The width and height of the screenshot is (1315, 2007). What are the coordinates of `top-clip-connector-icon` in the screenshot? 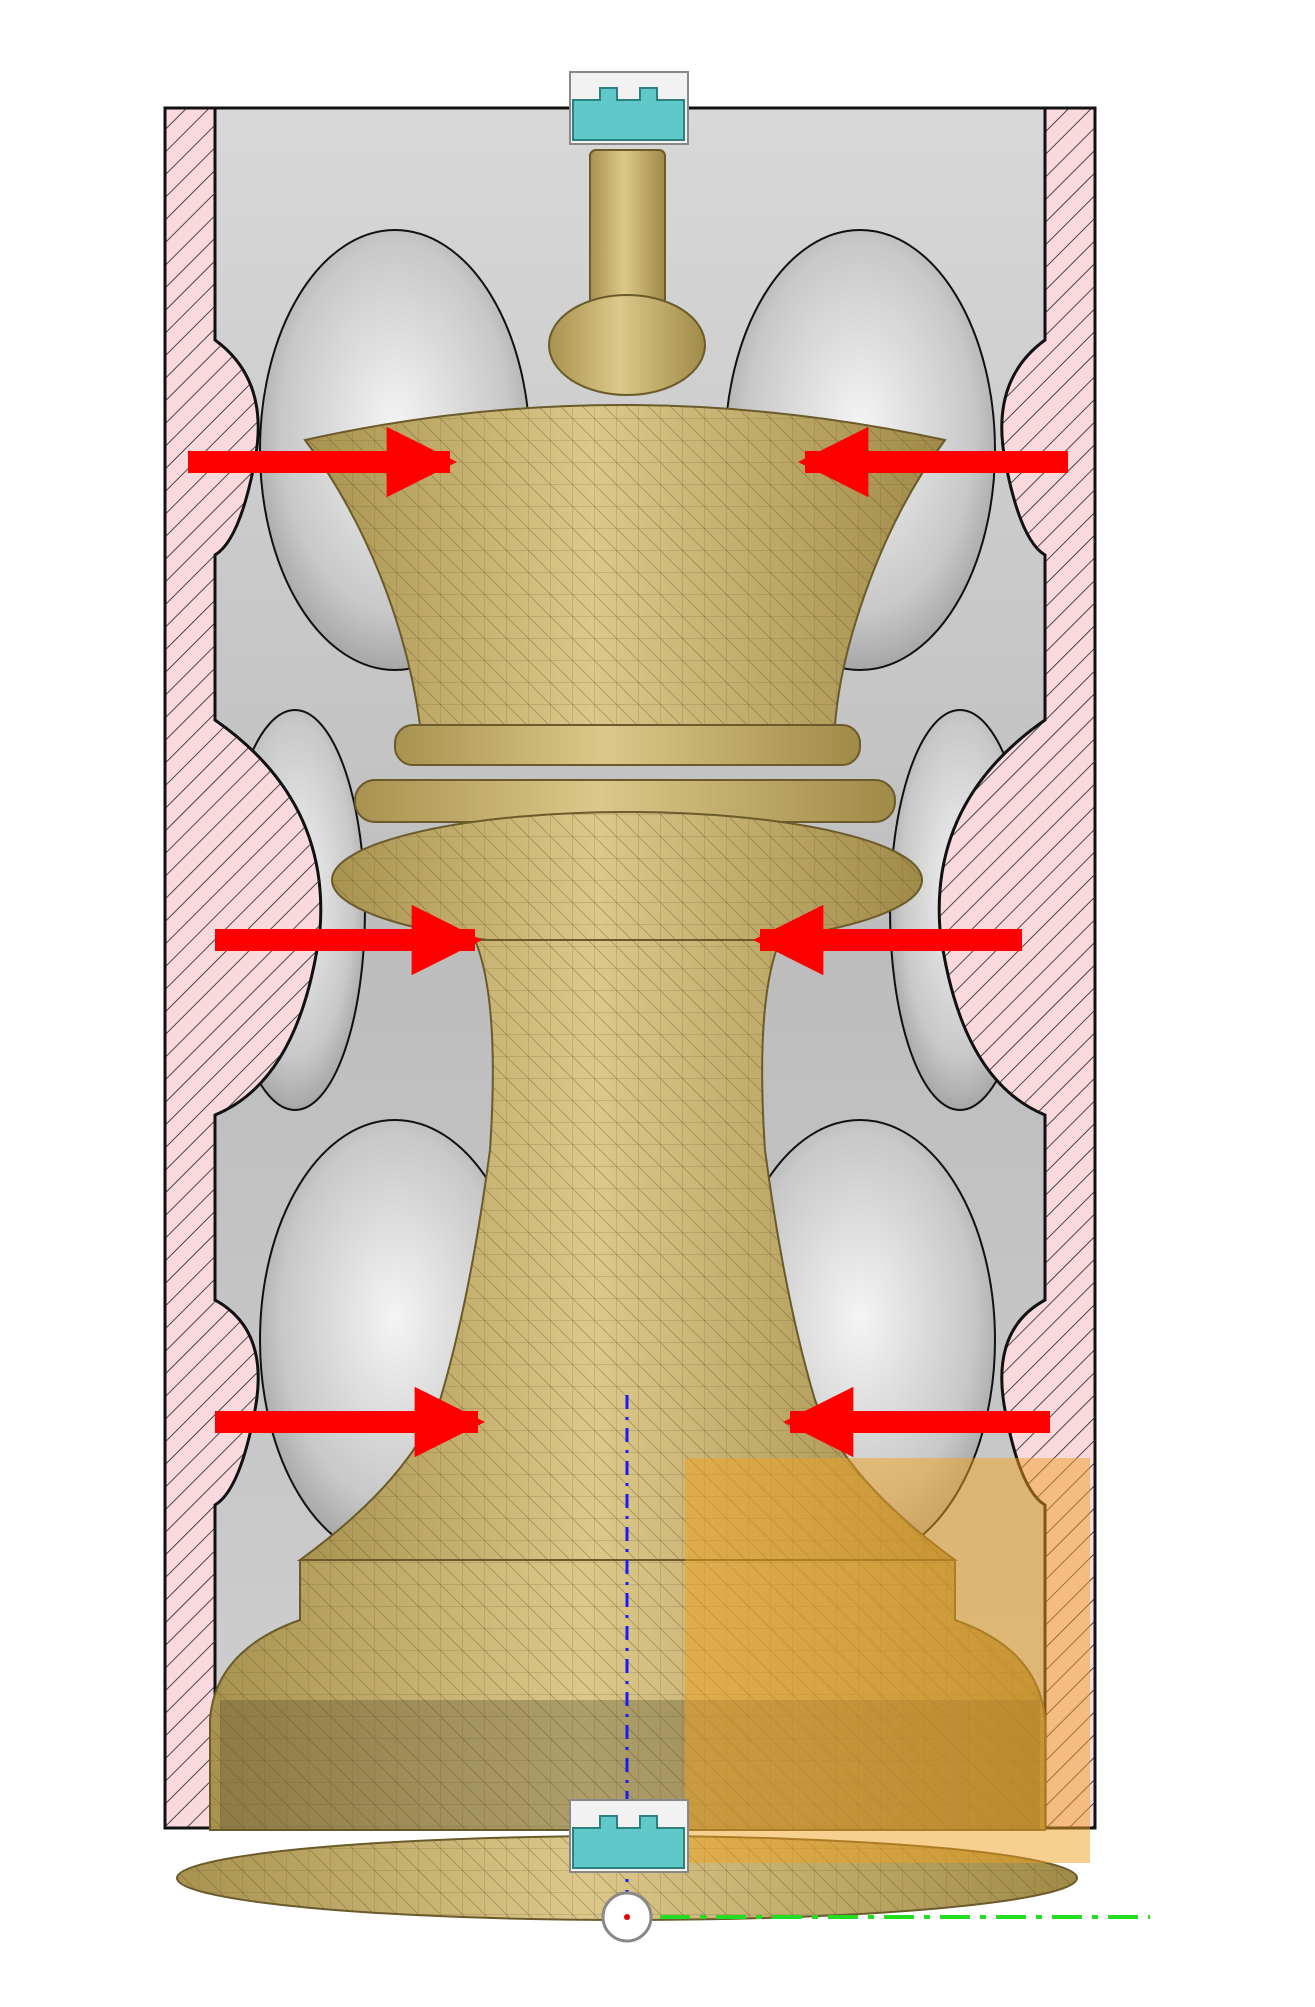 It's located at (629, 108).